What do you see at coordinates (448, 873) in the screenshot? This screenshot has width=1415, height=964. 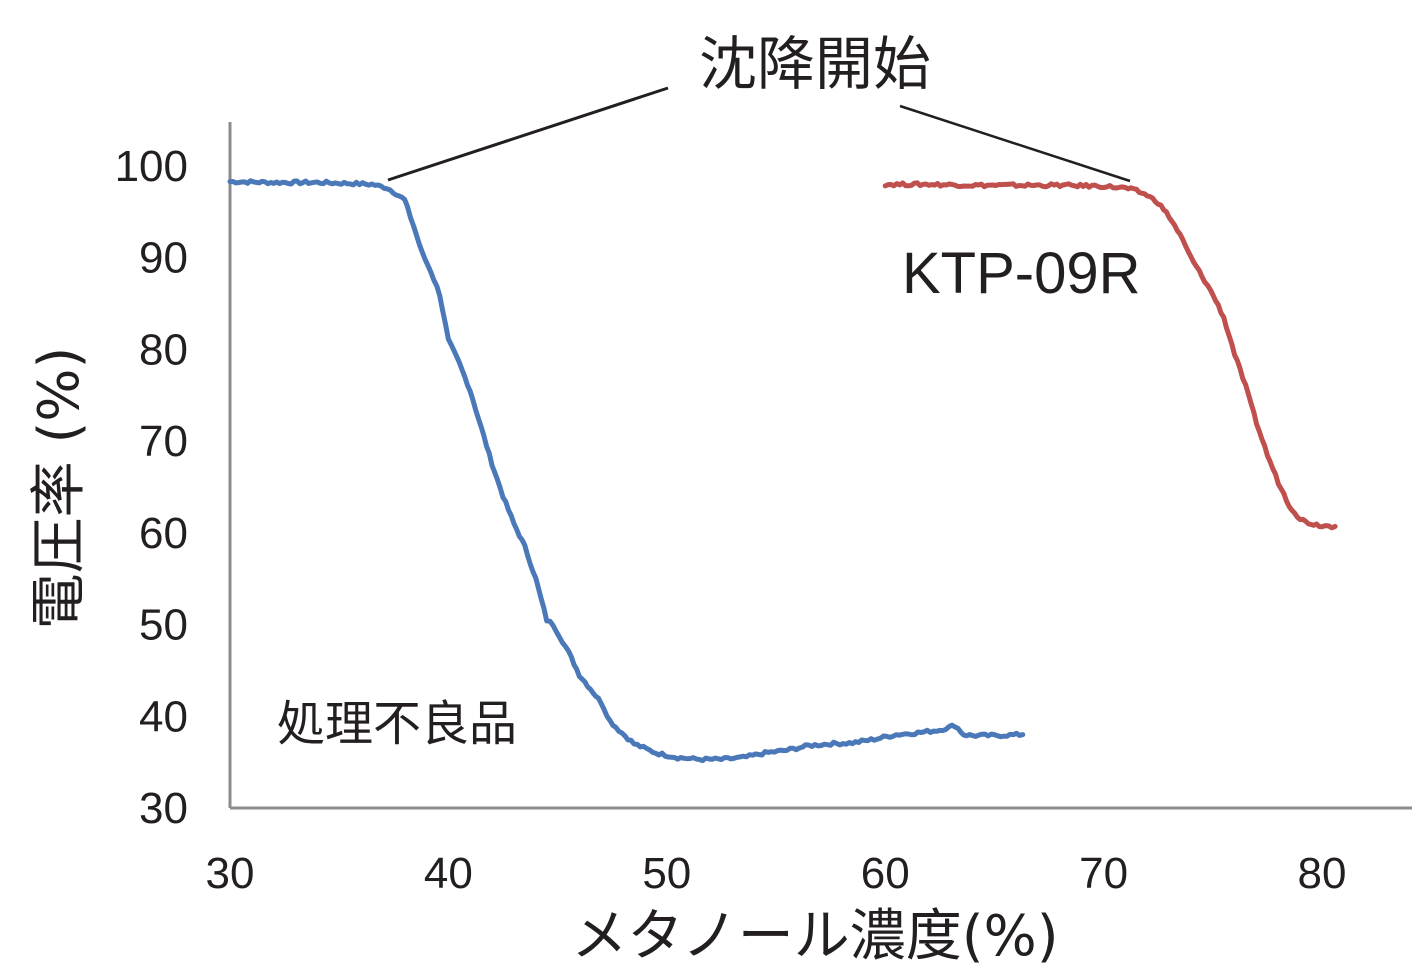 I see `x-tick-label: 40` at bounding box center [448, 873].